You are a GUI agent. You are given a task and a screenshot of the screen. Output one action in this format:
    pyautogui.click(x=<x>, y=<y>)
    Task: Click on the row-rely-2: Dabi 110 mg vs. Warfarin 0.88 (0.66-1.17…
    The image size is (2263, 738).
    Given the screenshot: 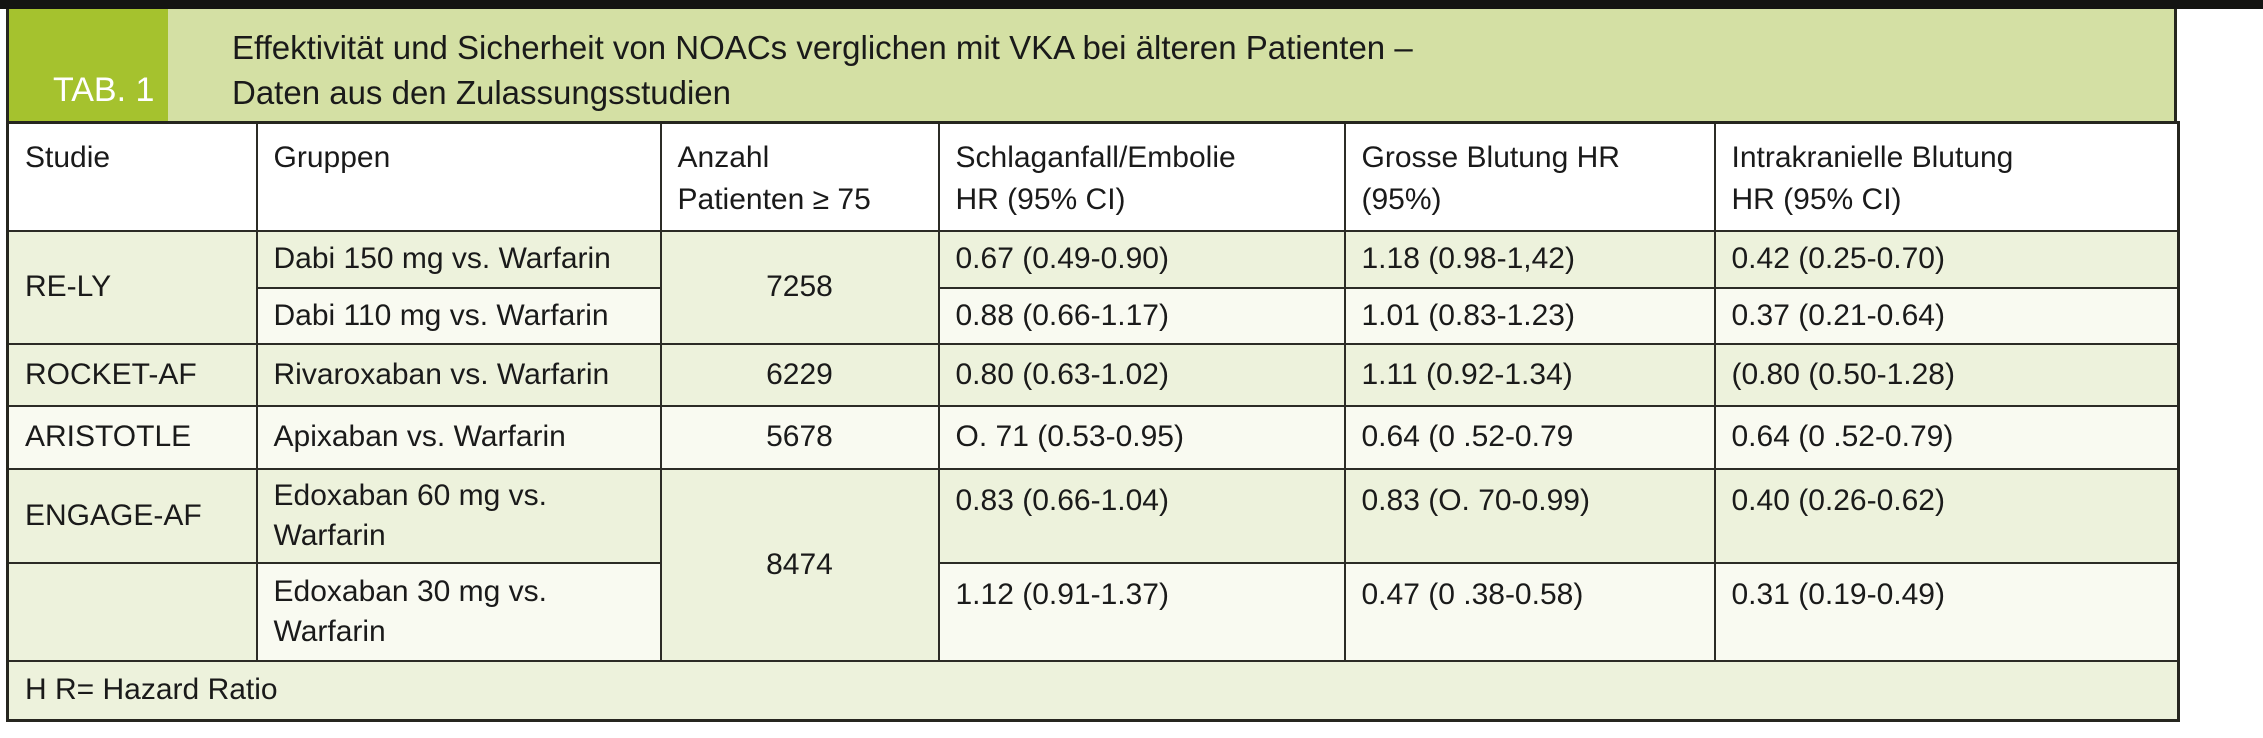 What is the action you would take?
    pyautogui.click(x=1094, y=315)
    